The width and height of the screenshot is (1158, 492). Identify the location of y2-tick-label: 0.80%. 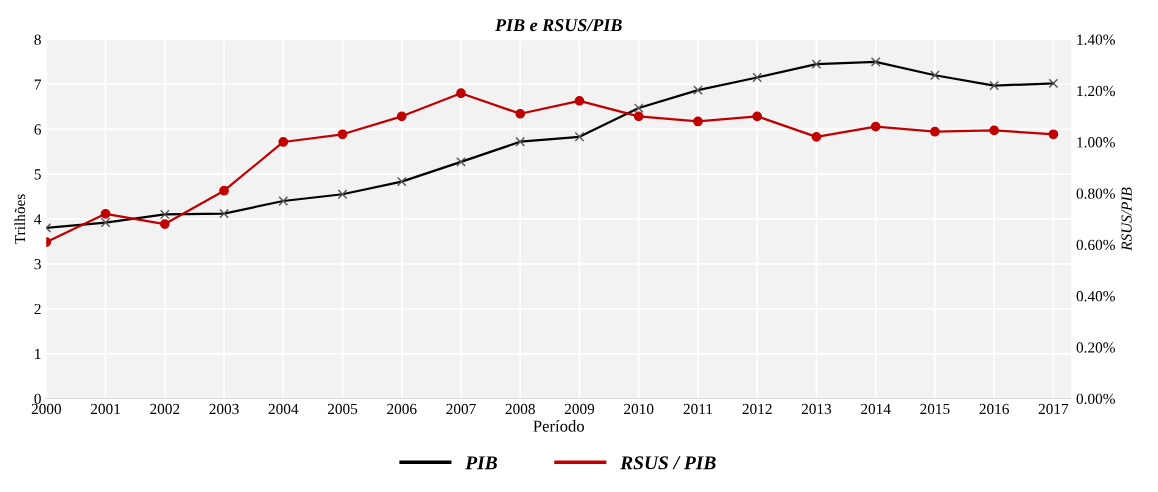
(1095, 193).